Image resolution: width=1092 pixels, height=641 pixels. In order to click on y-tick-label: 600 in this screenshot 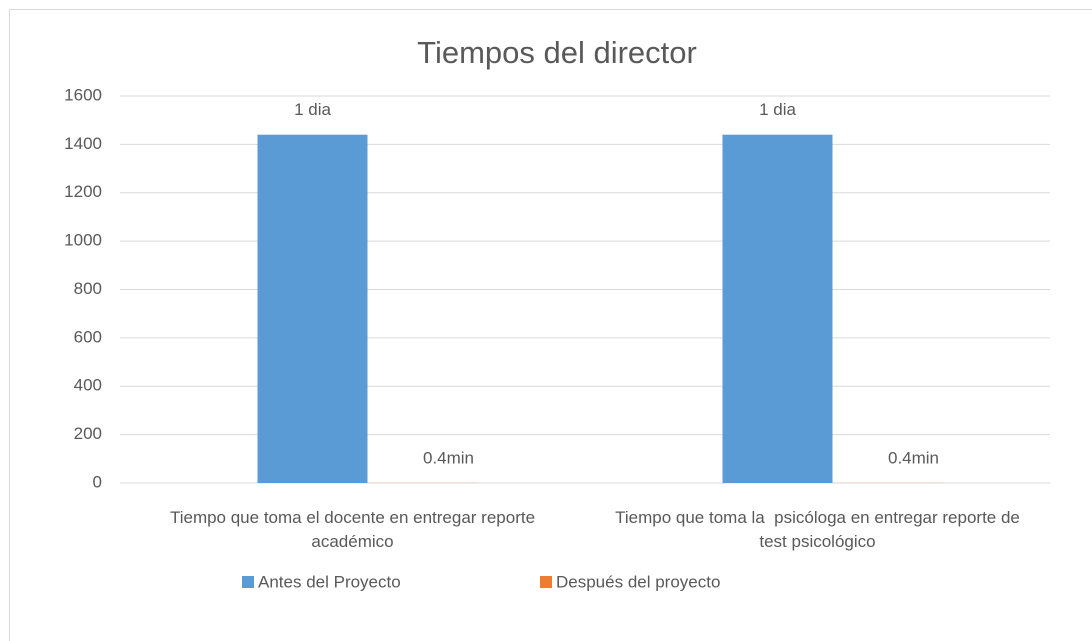, I will do `click(88, 336)`.